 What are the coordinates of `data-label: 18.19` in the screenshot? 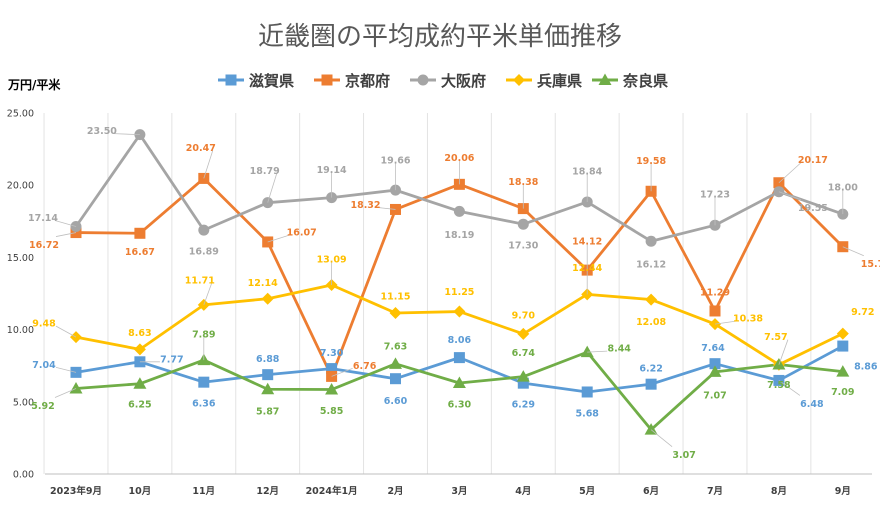 It's located at (459, 235).